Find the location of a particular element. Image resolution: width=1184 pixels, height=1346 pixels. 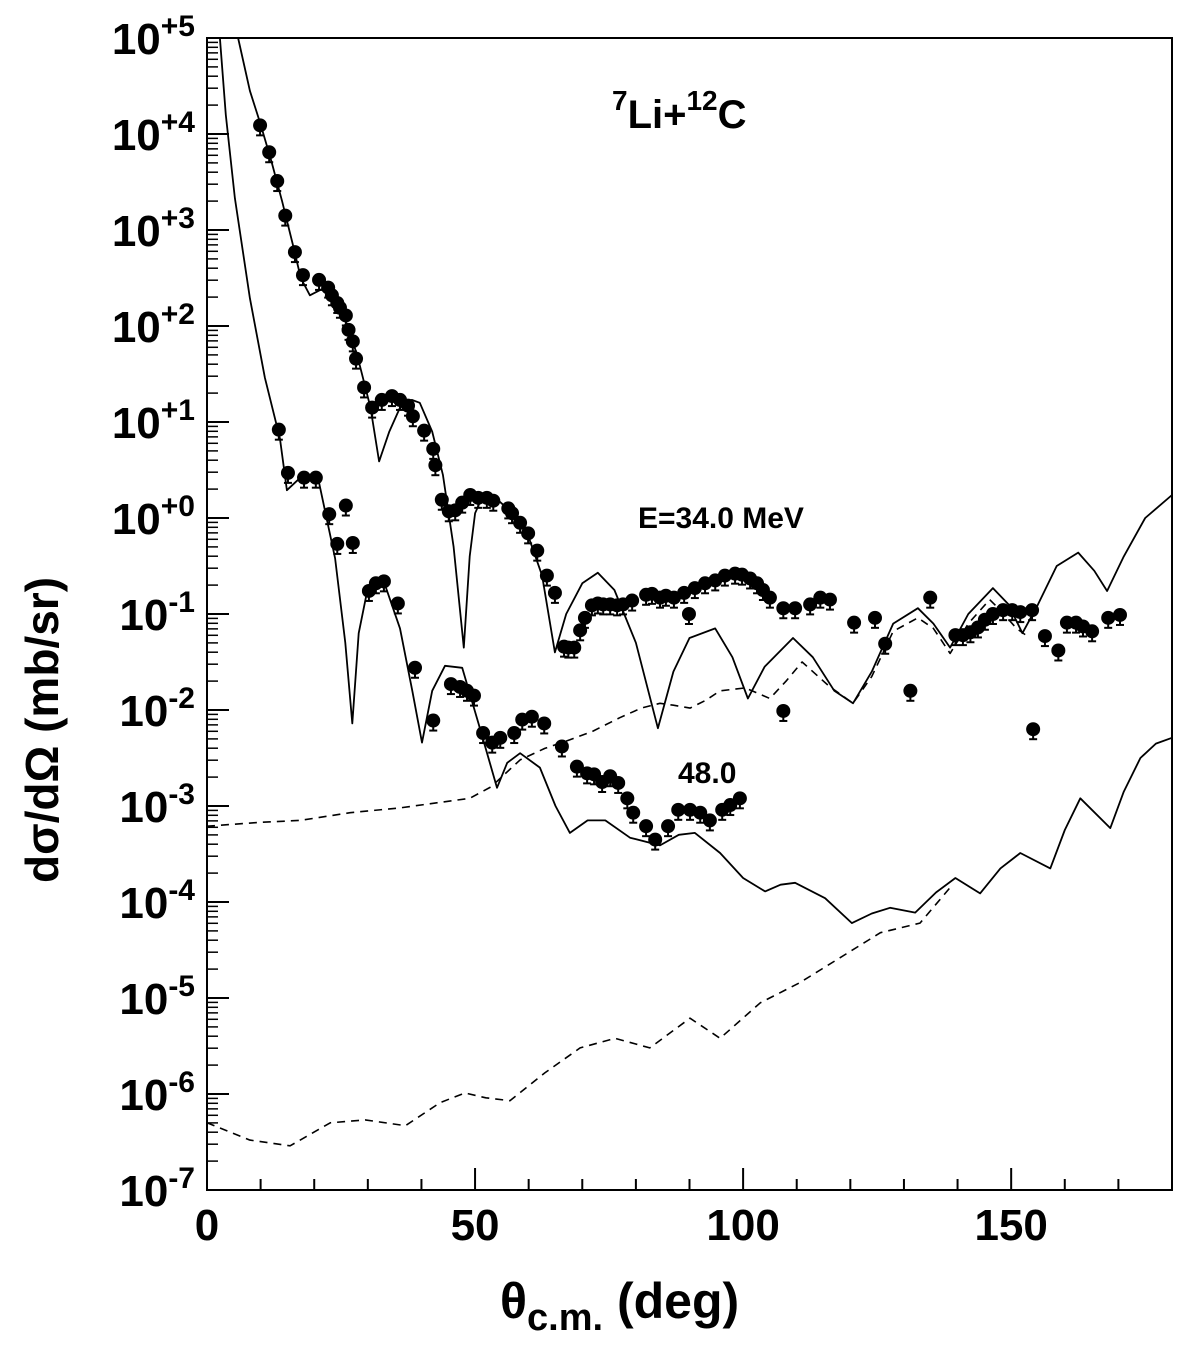

annotation-48mev: 48.0 is located at coordinates (707, 773).